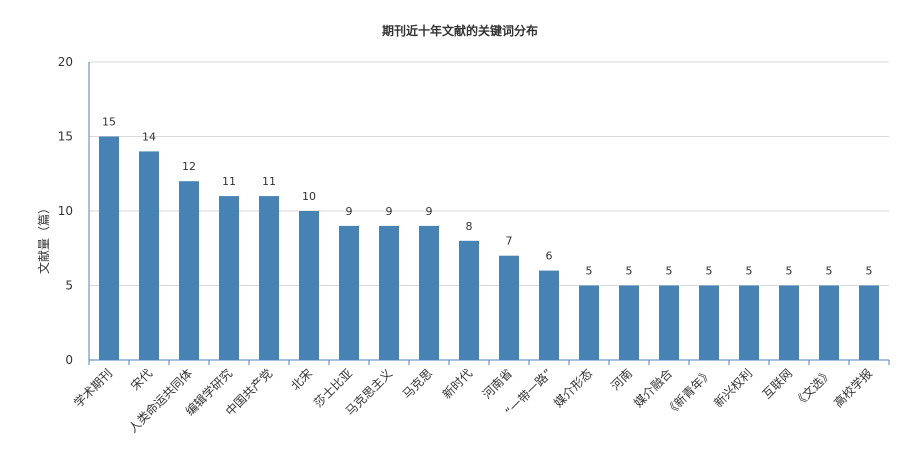  I want to click on x-tick-label: 河南, so click(622, 380).